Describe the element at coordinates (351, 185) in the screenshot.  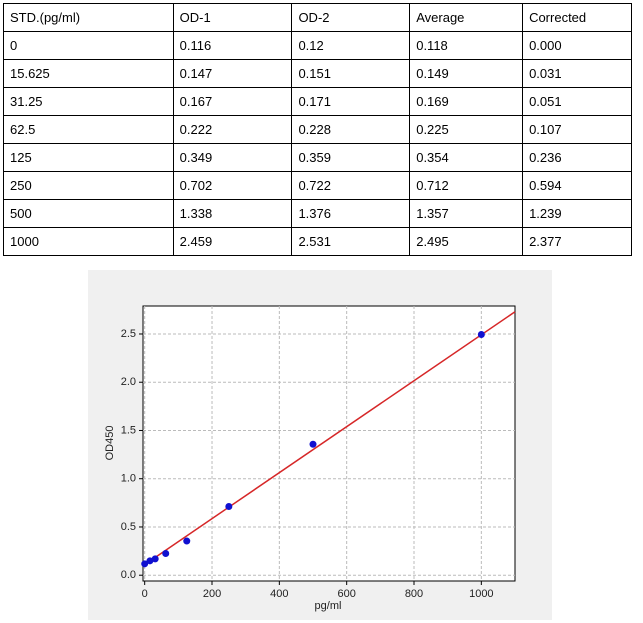
I see `table-cell: 0.722` at that location.